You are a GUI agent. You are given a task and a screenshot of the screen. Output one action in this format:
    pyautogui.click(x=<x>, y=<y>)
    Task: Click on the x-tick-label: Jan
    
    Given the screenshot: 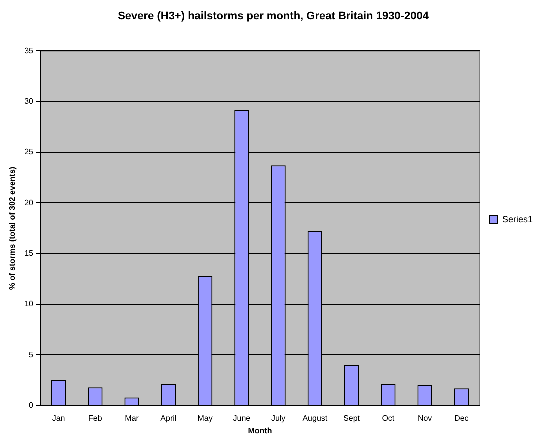 What is the action you would take?
    pyautogui.click(x=59, y=418)
    